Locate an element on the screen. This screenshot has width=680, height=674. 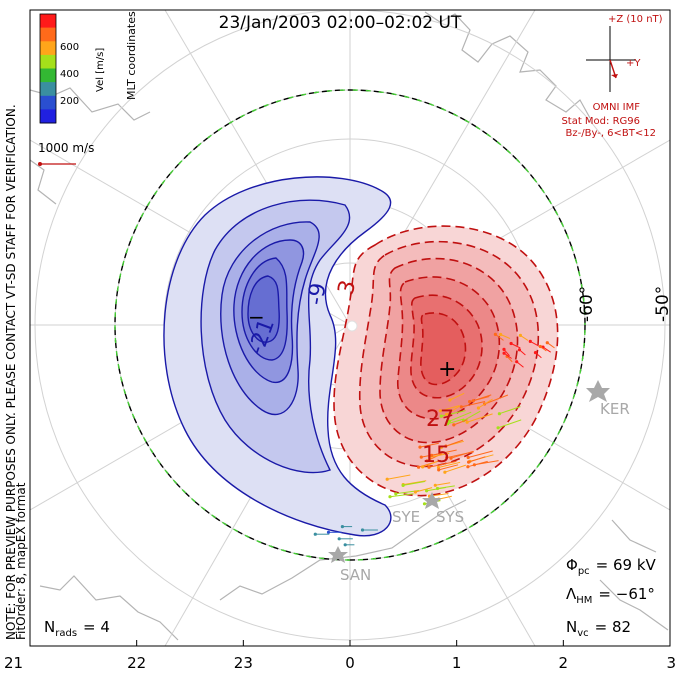
station-ker-marker is located at coordinates (598, 391).